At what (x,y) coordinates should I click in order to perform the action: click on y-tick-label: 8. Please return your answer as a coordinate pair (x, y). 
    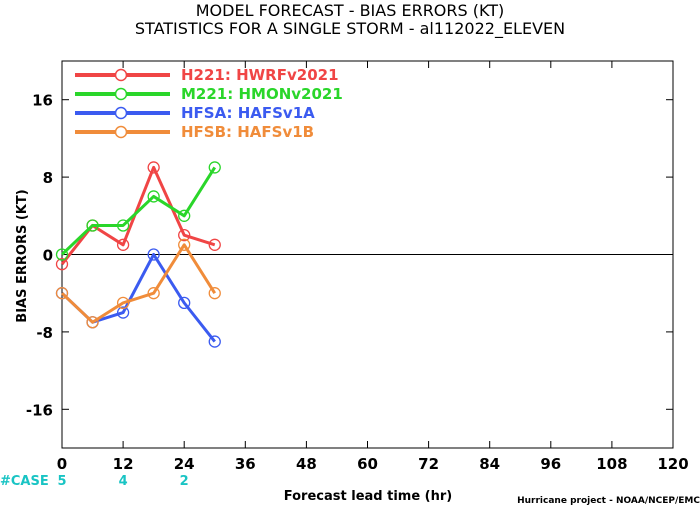
    Looking at the image, I should click on (48, 178).